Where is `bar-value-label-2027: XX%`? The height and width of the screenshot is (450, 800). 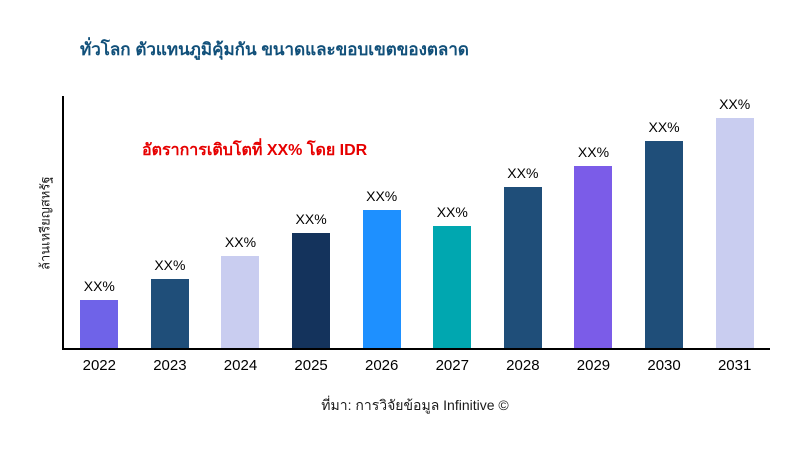
bar-value-label-2027: XX% is located at coordinates (452, 212).